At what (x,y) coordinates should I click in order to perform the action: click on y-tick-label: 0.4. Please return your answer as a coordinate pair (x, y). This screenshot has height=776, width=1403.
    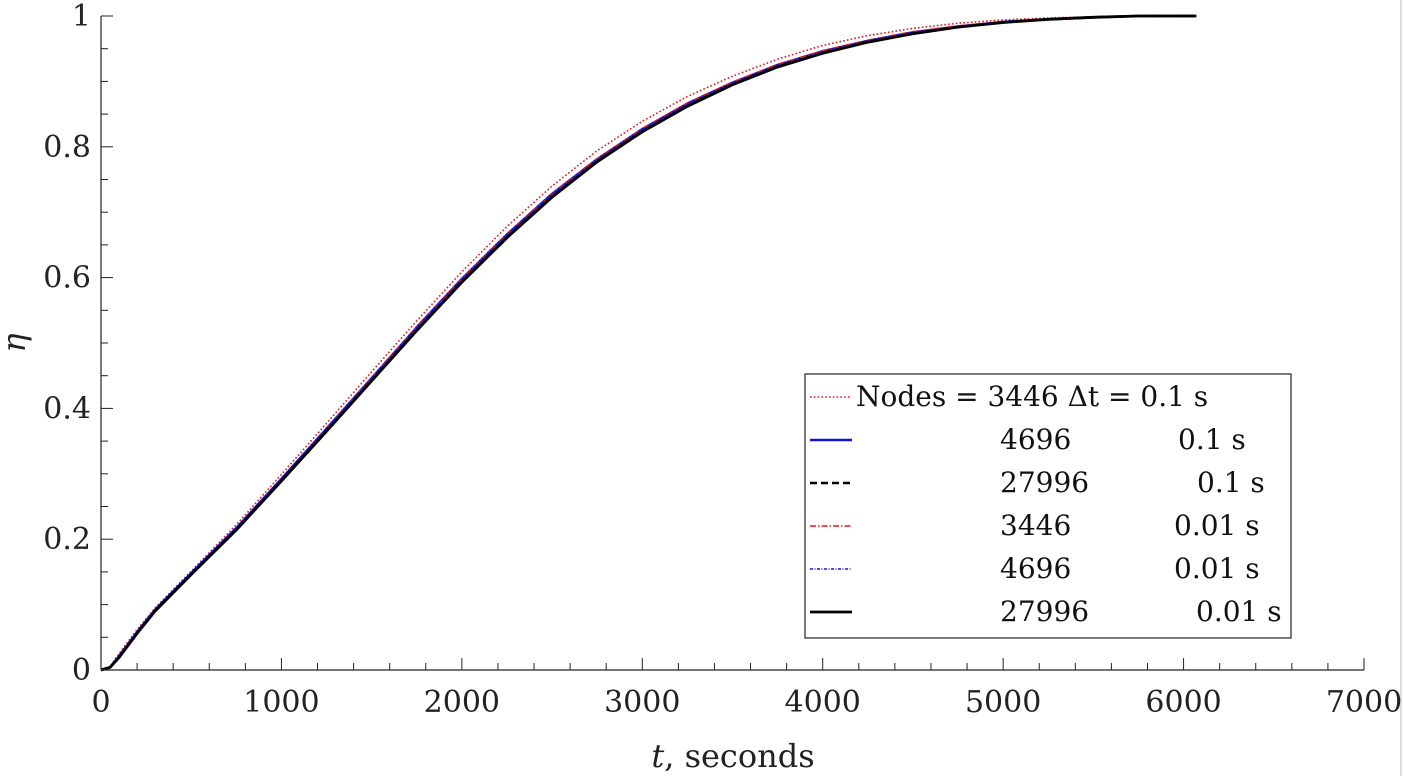
    Looking at the image, I should click on (67, 408).